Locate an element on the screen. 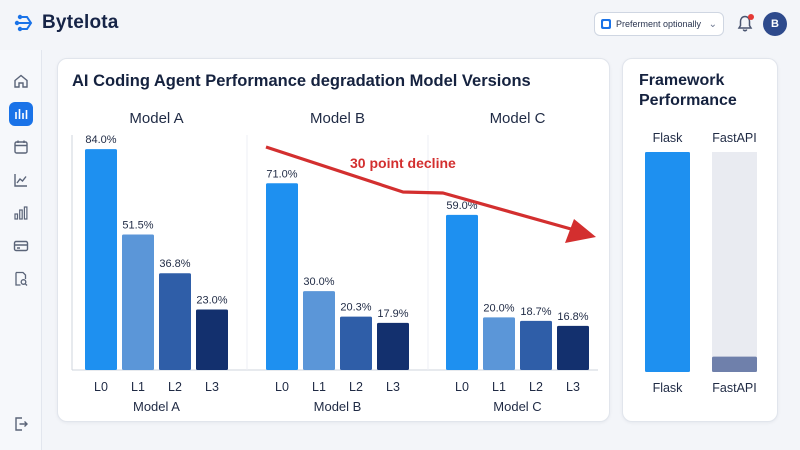 This screenshot has width=800, height=450. bar-value-label: 59.0% is located at coordinates (461, 206).